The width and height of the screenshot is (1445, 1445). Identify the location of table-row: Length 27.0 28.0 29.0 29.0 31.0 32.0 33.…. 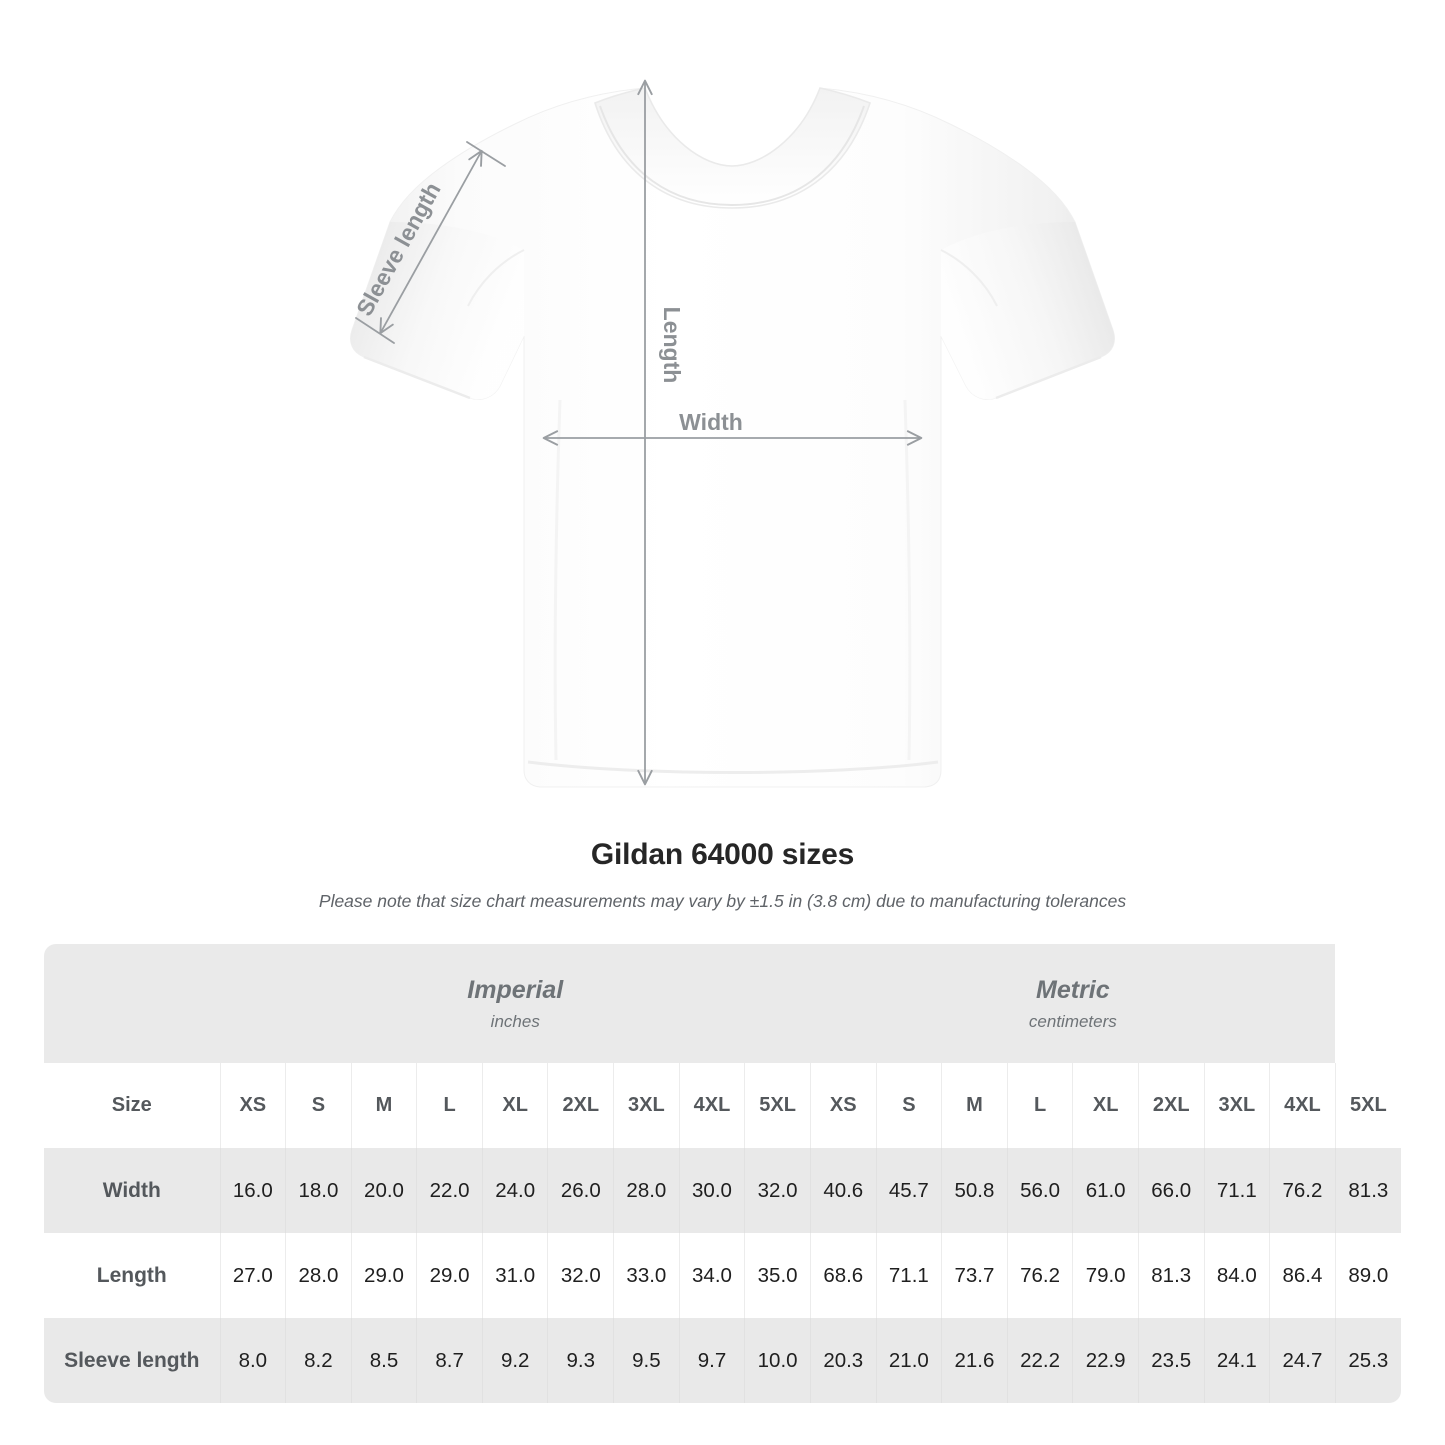
(722, 1275).